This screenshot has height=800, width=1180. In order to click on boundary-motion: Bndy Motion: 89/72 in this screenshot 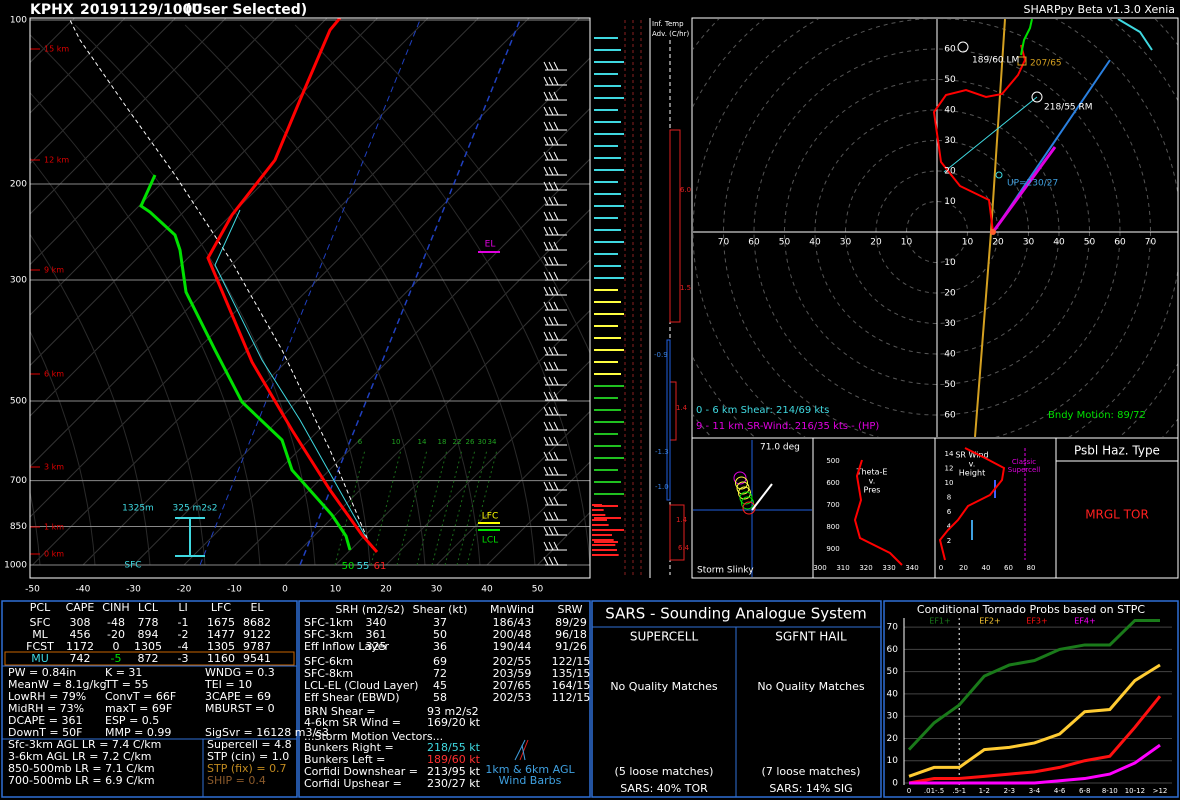, I will do `click(1097, 415)`.